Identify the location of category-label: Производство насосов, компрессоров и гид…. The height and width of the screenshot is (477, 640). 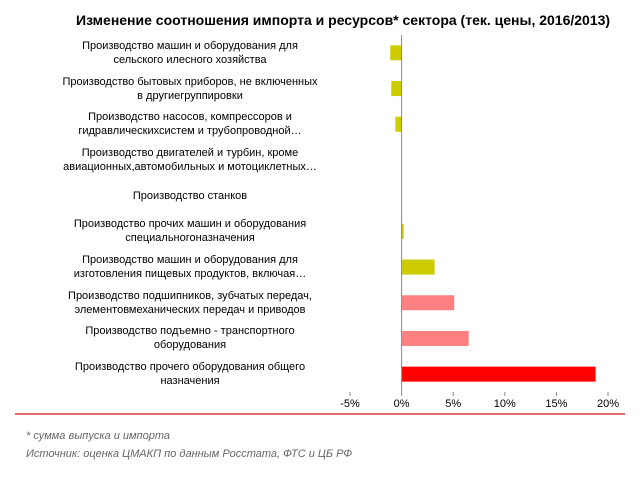
(190, 124).